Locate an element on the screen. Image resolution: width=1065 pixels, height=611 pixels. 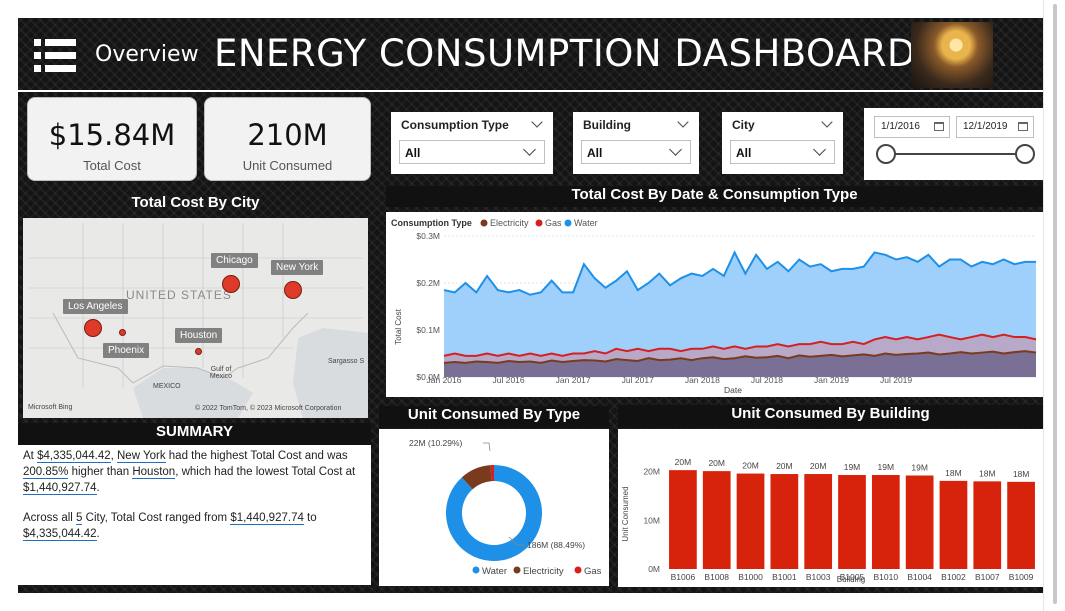
y-tick-label: $0.1M is located at coordinates (428, 330).